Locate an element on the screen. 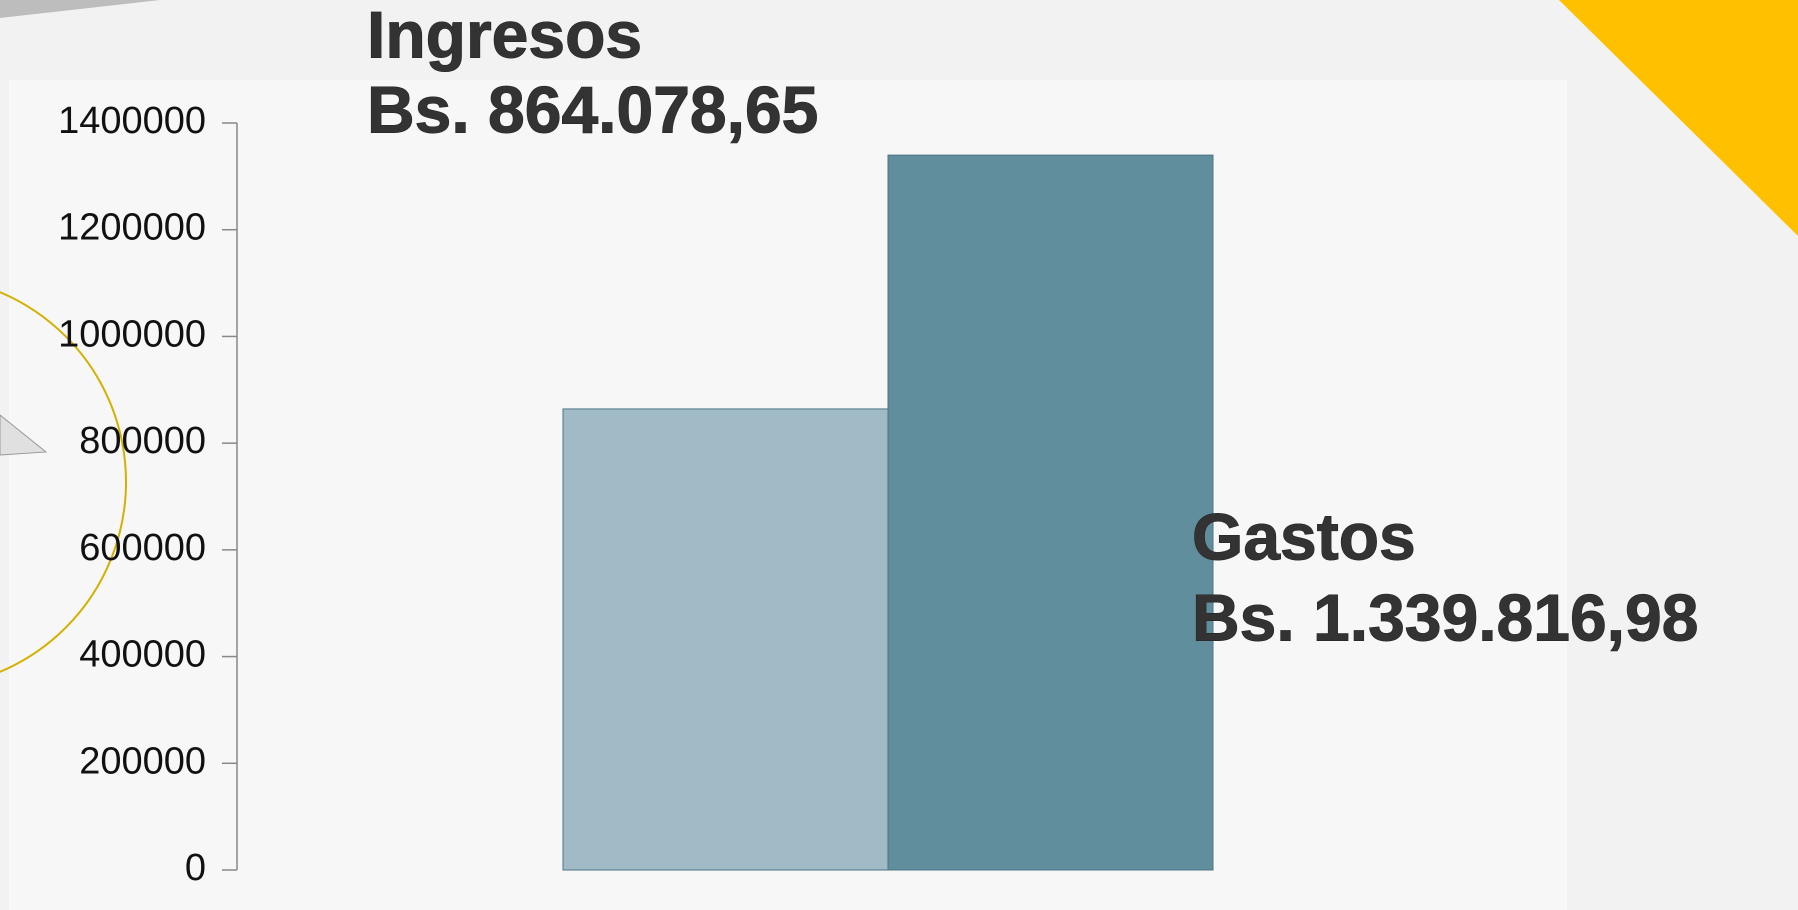 Image resolution: width=1798 pixels, height=910 pixels. decor-triangle is located at coordinates (1678, 118).